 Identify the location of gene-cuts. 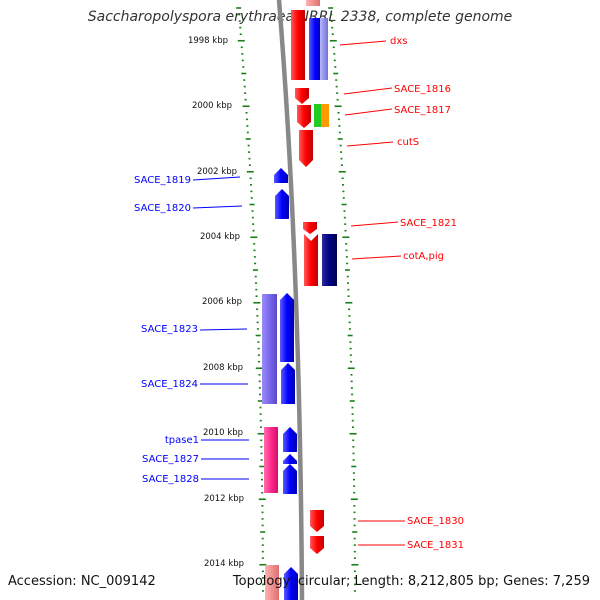
(306, 148).